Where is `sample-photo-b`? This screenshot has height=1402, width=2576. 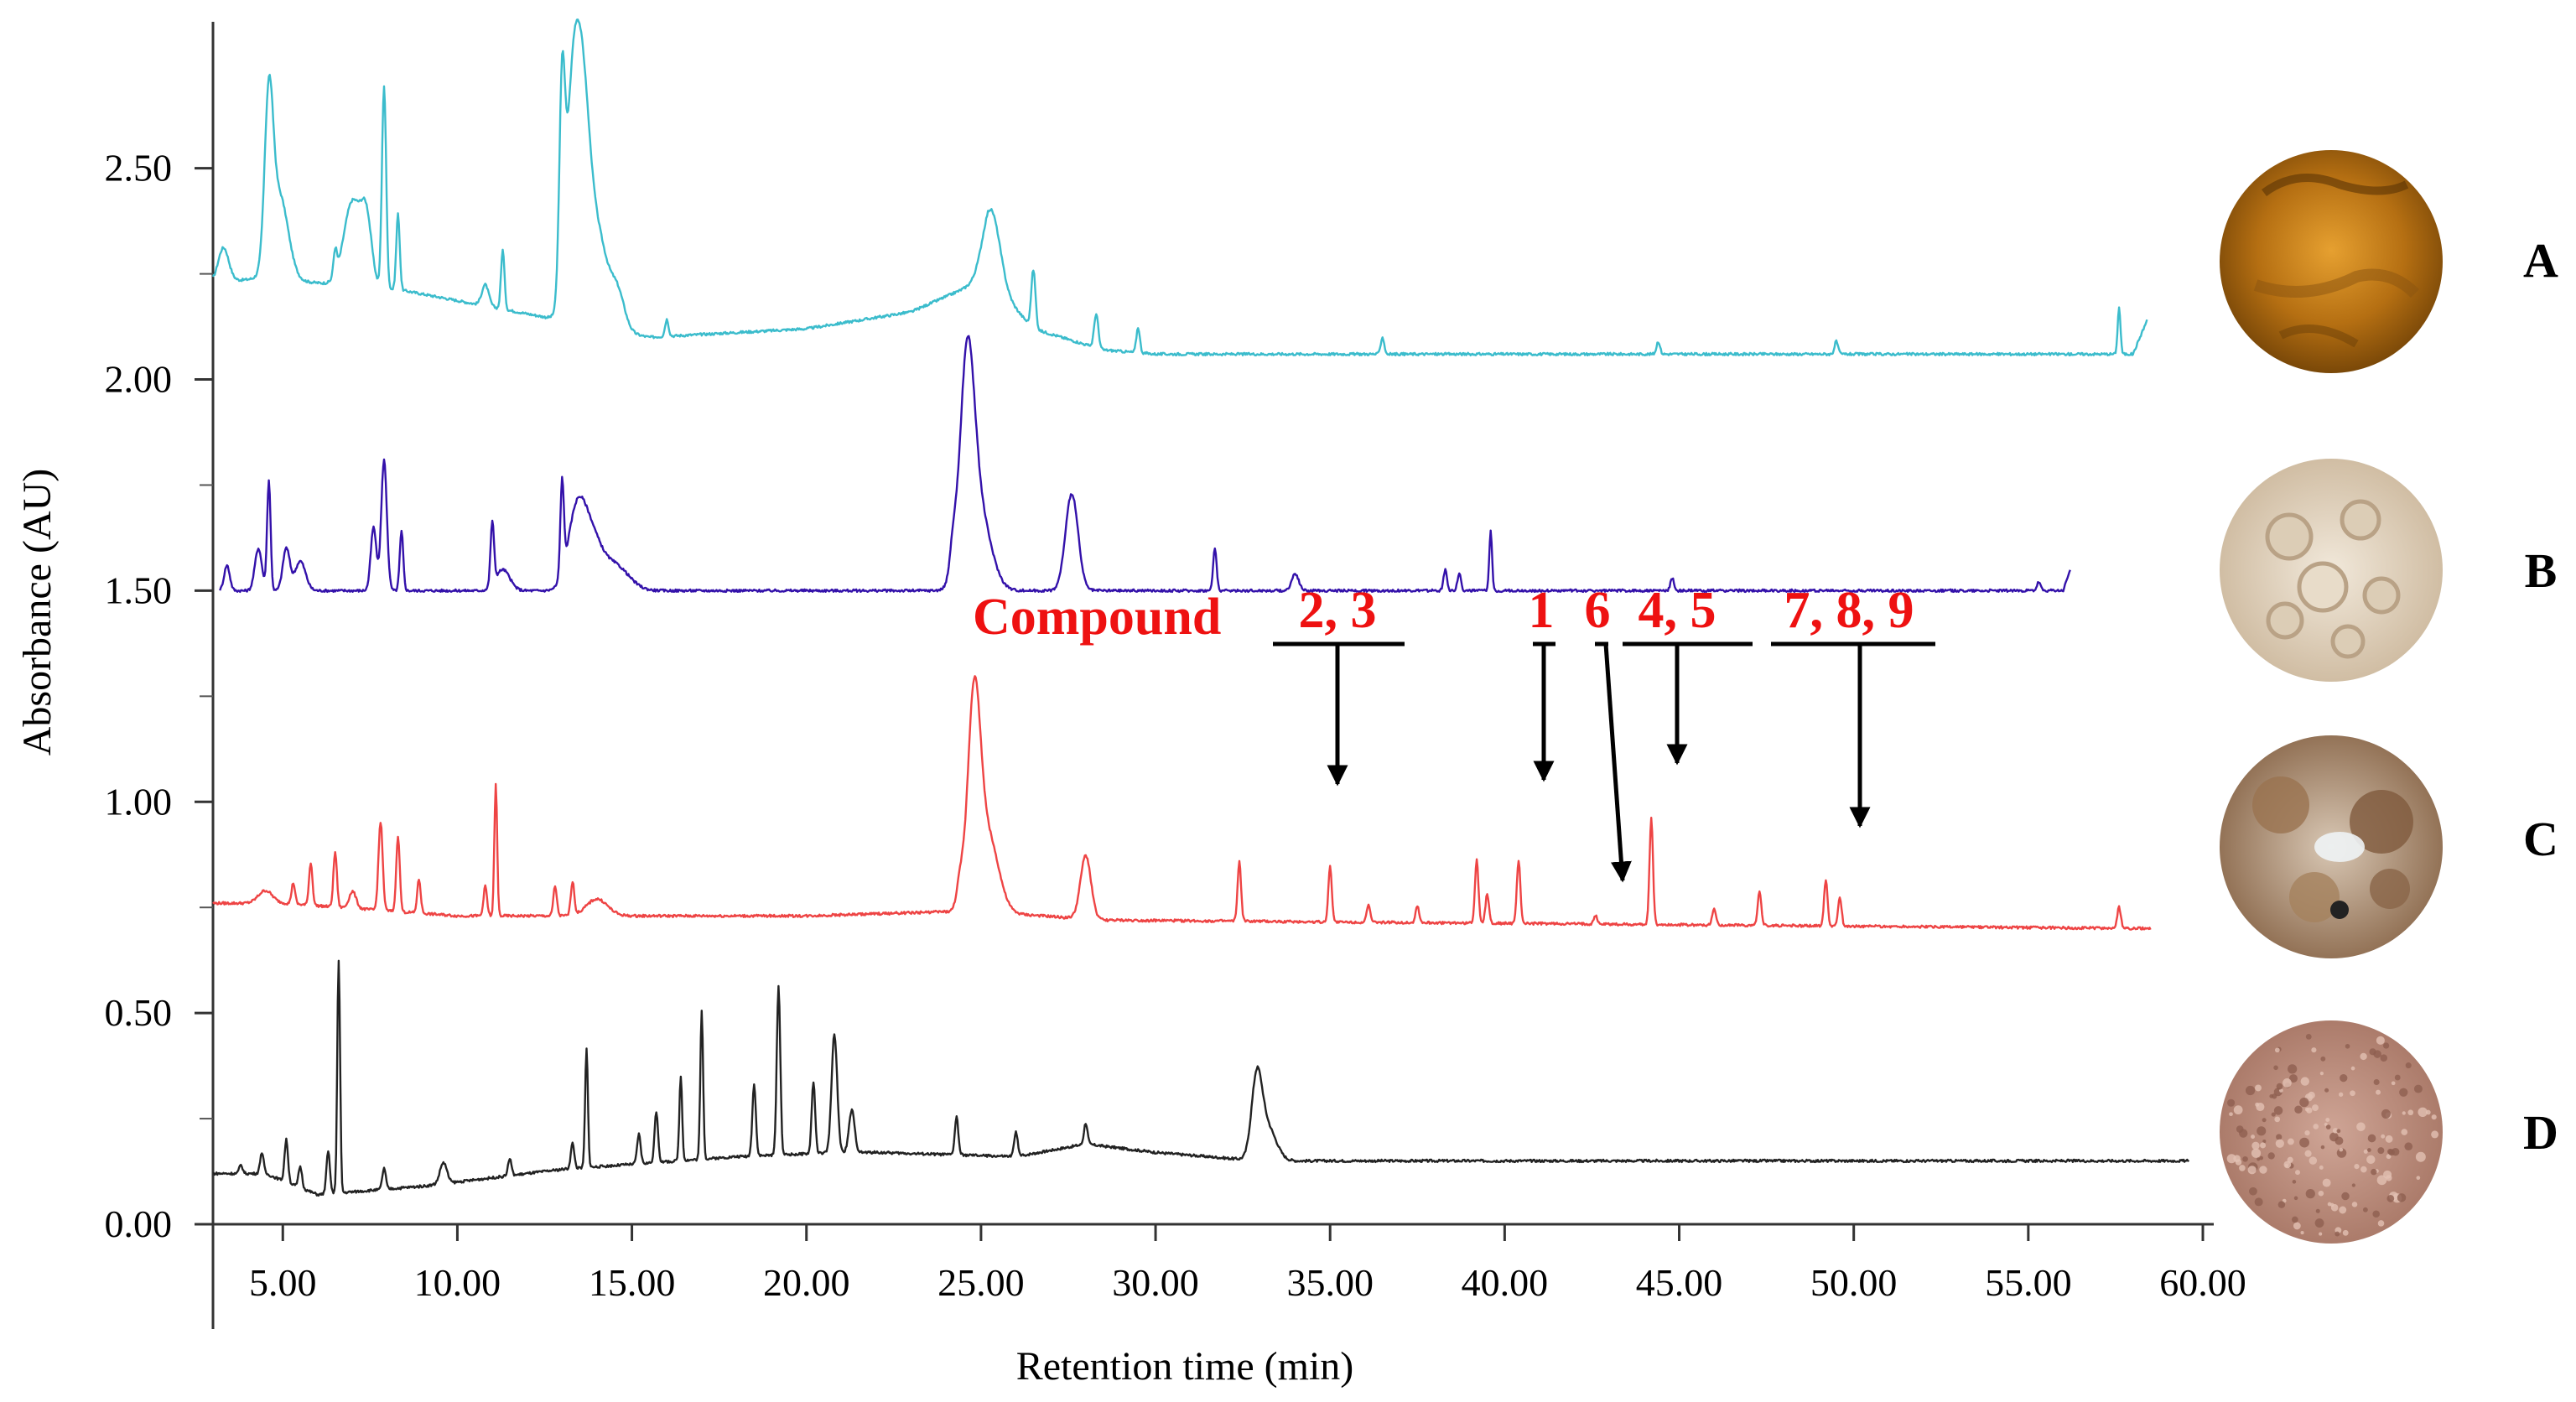
sample-photo-b is located at coordinates (2331, 570).